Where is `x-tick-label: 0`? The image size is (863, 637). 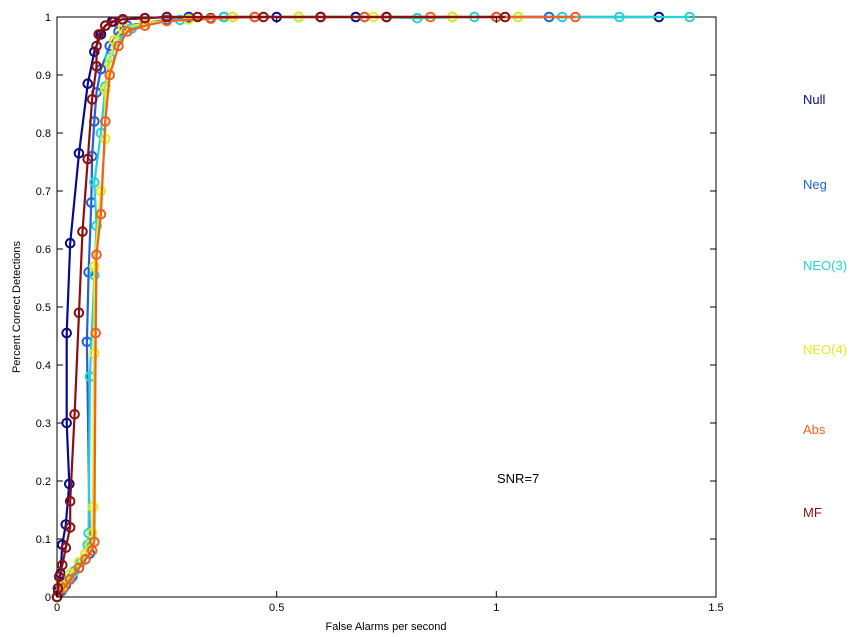 x-tick-label: 0 is located at coordinates (57, 608).